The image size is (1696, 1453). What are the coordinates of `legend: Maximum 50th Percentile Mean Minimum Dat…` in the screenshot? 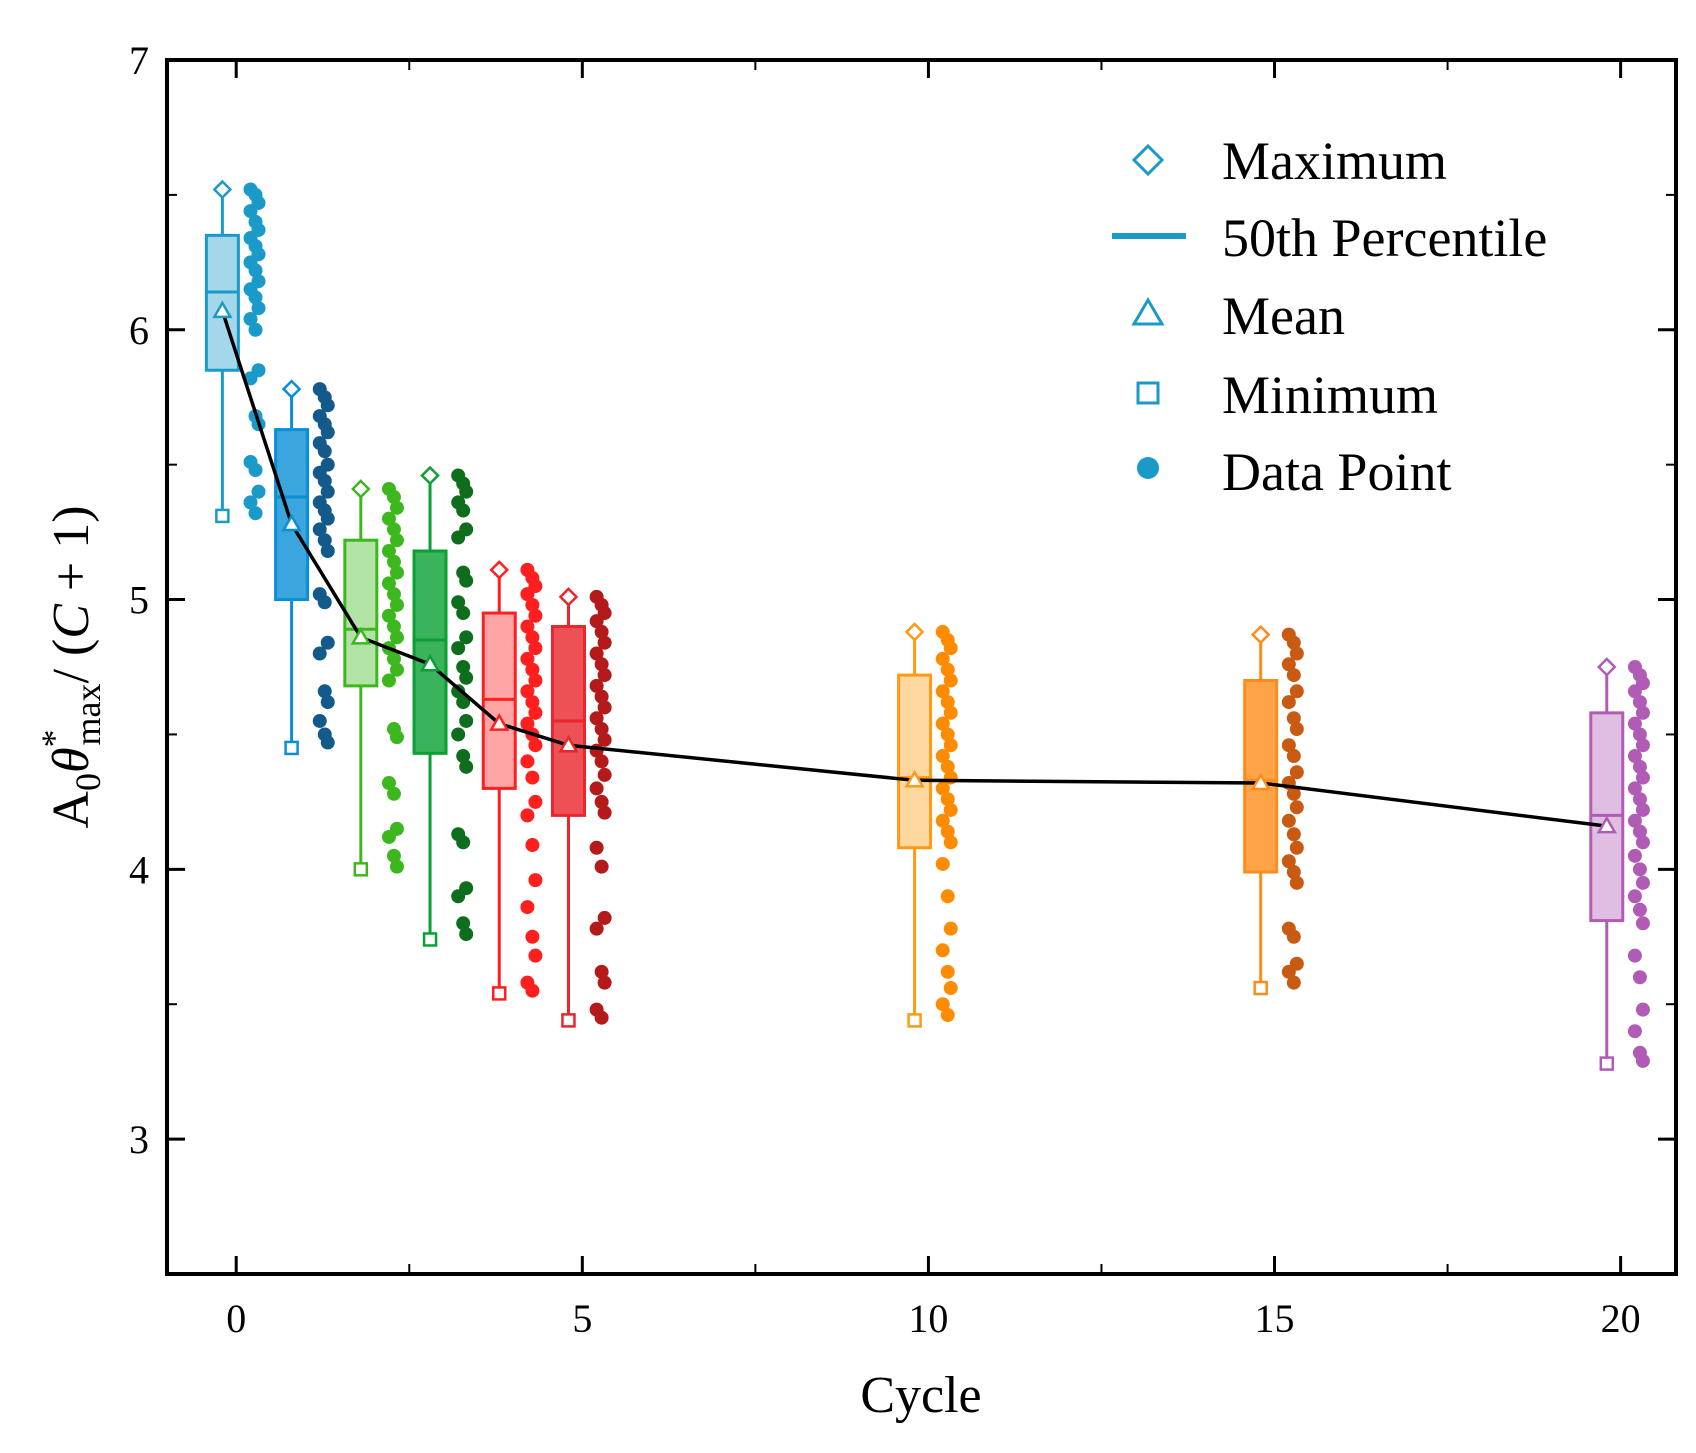 It's located at (1329, 316).